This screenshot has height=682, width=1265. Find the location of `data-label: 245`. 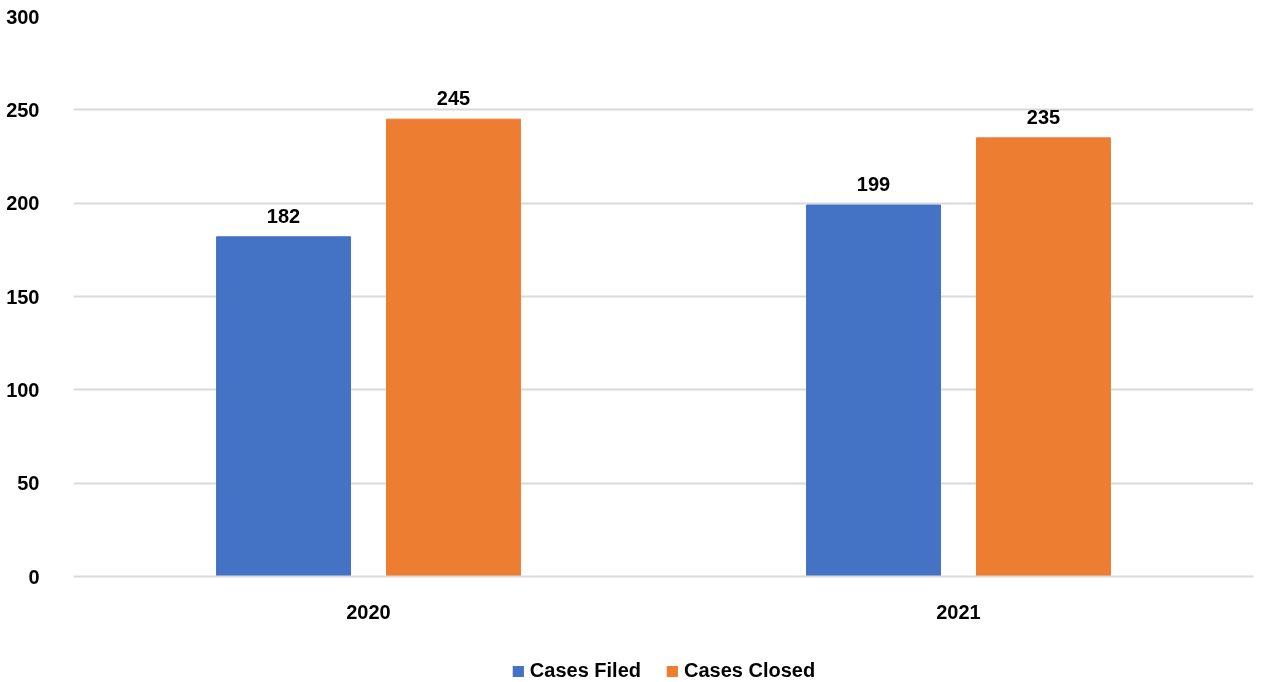

data-label: 245 is located at coordinates (453, 98).